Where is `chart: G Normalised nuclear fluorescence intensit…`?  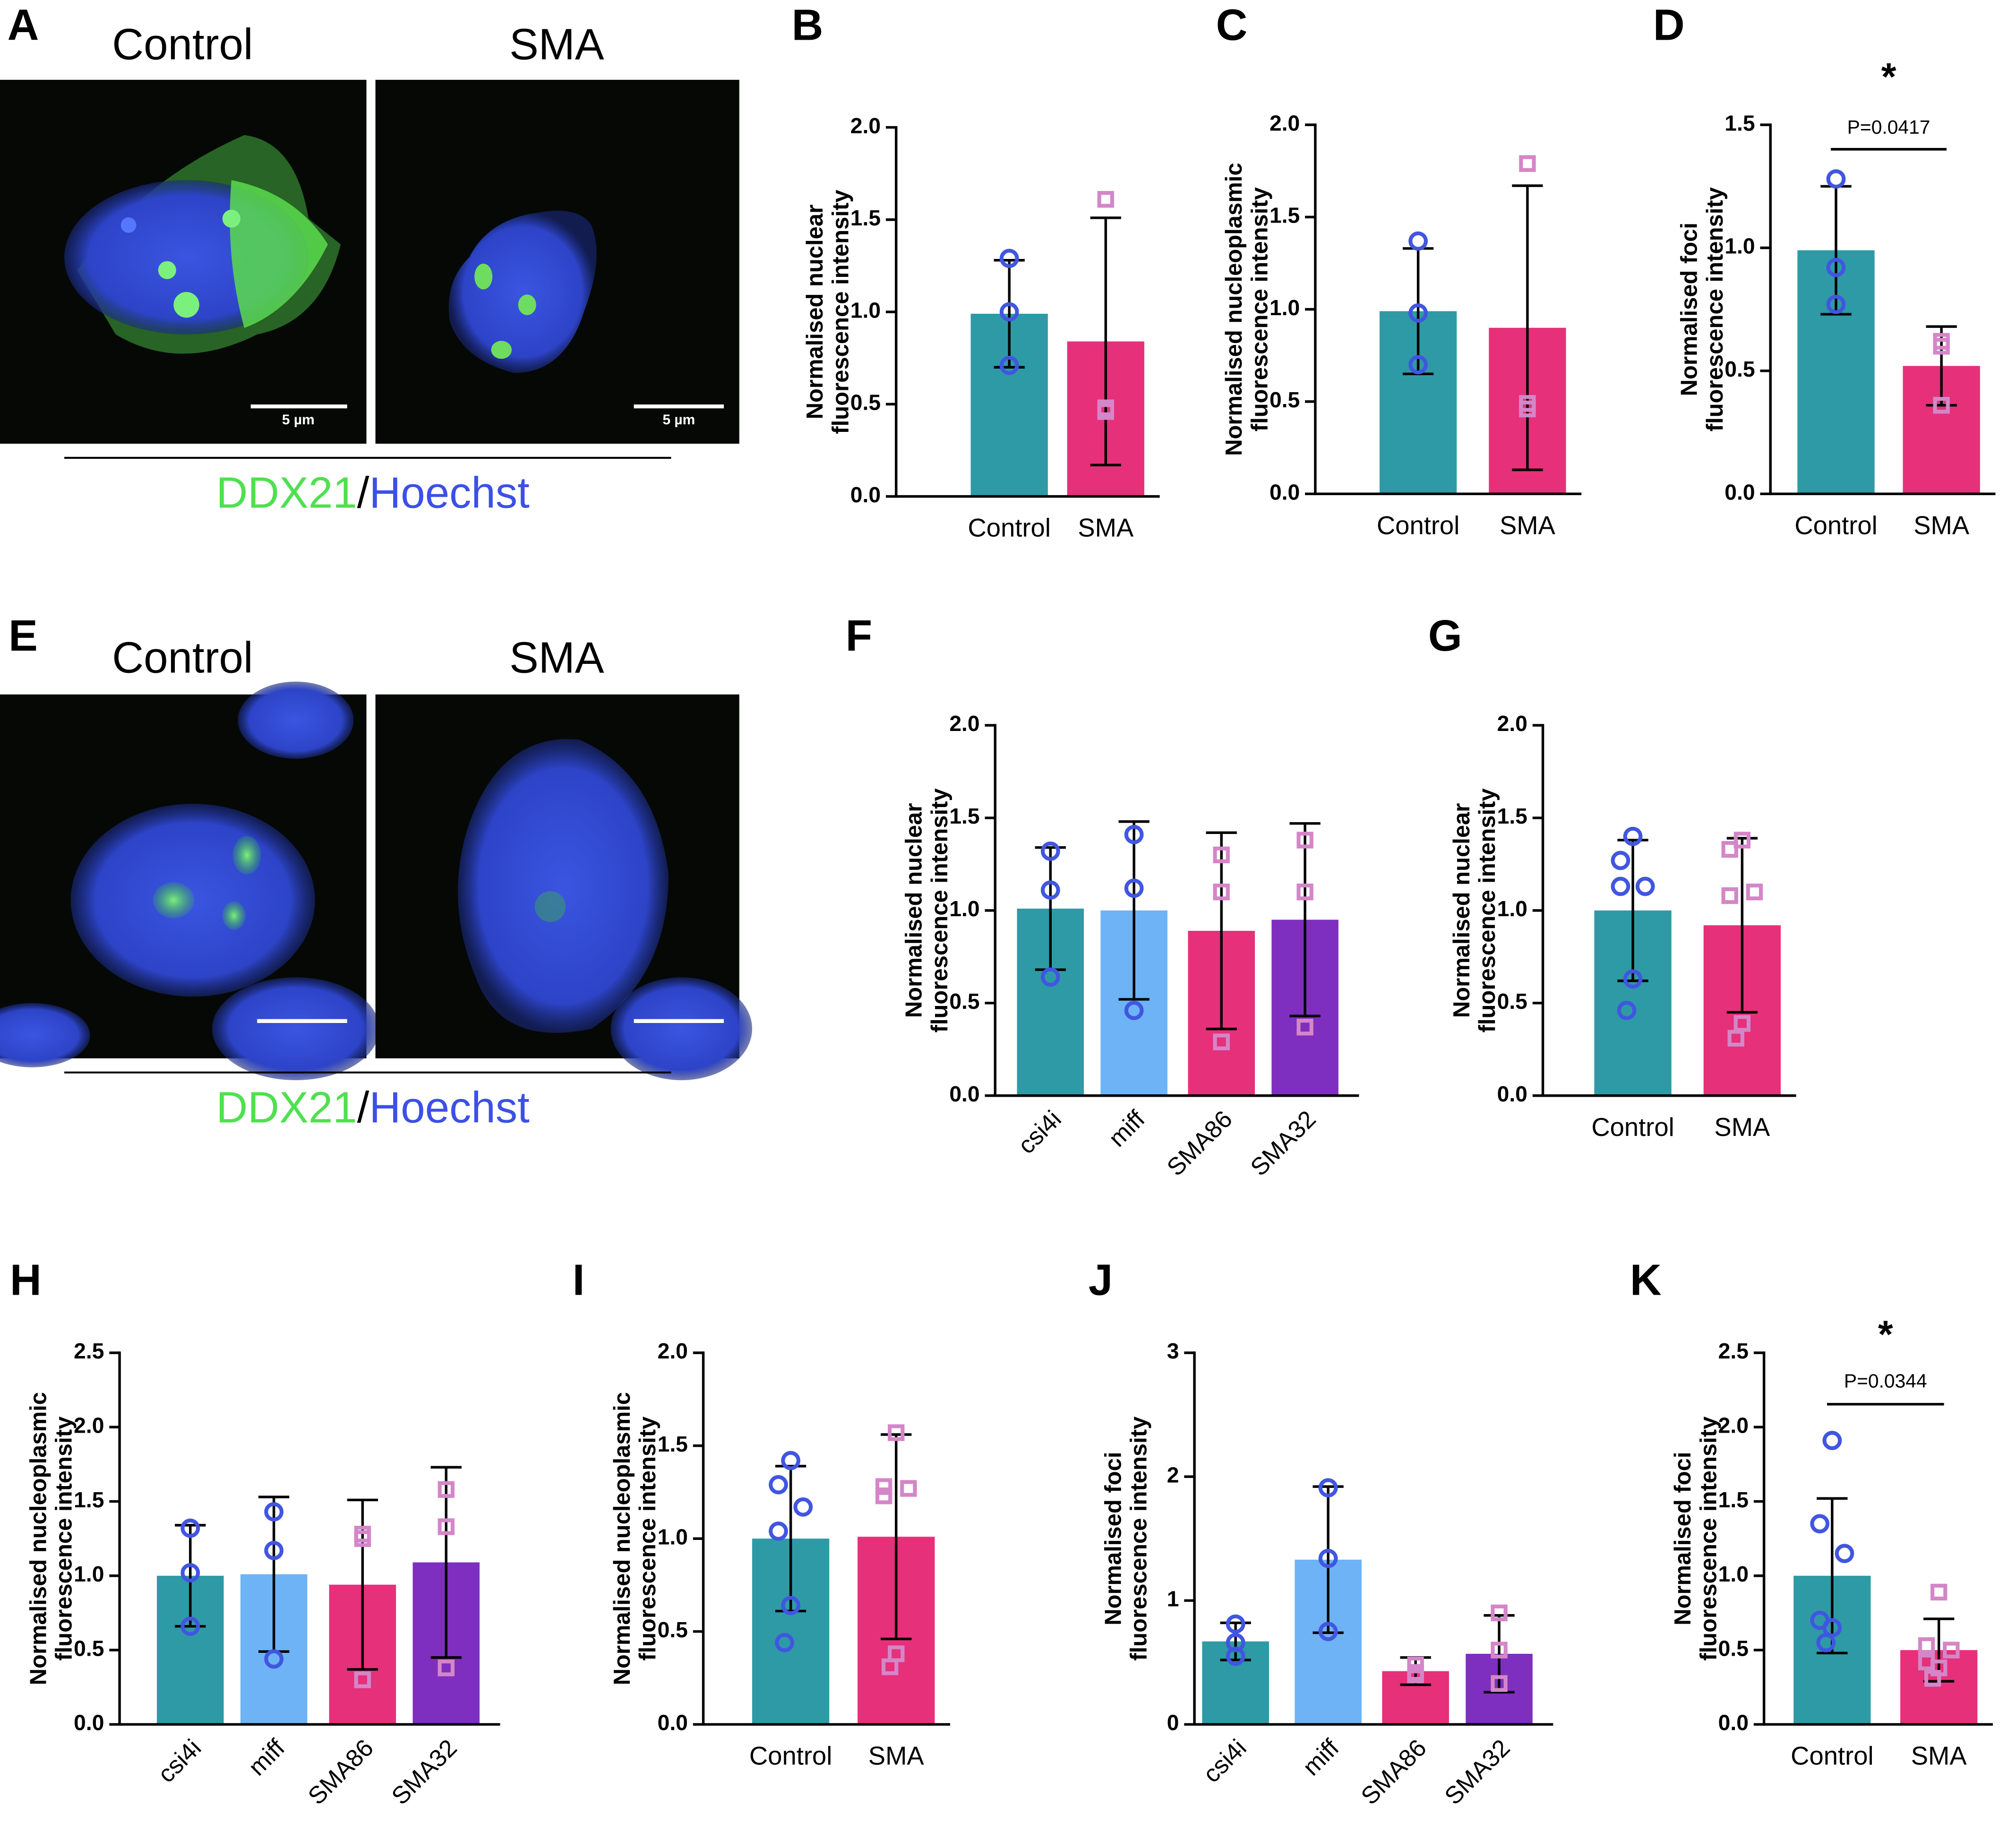
chart: G Normalised nuclear fluorescence intensit… is located at coordinates (1612, 877).